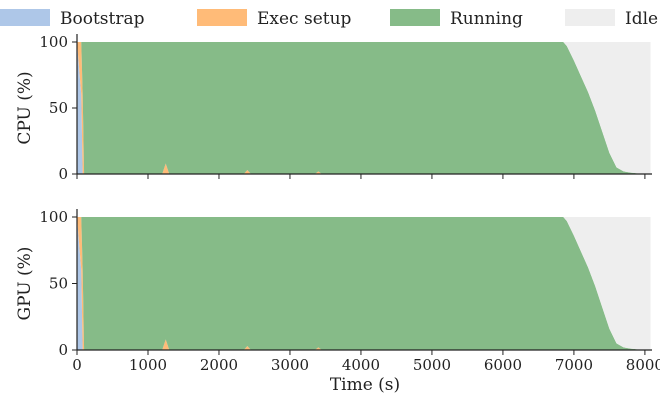  I want to click on x-tick-label: 5000, so click(432, 365).